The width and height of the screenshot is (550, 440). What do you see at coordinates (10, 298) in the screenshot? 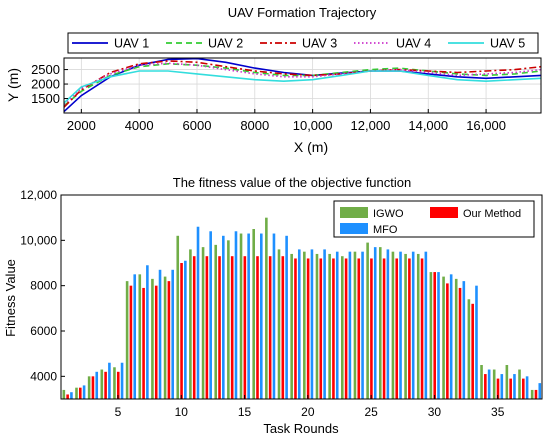
I see `fitness-y-label: Fitness Value` at bounding box center [10, 298].